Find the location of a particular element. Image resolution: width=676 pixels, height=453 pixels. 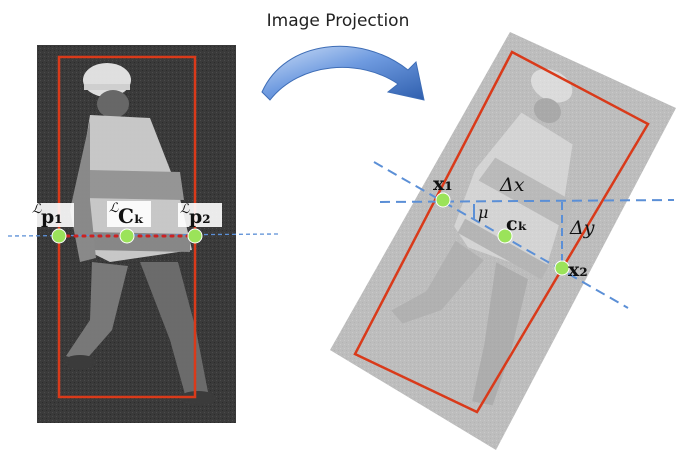

point-p2 is located at coordinates (195, 236).